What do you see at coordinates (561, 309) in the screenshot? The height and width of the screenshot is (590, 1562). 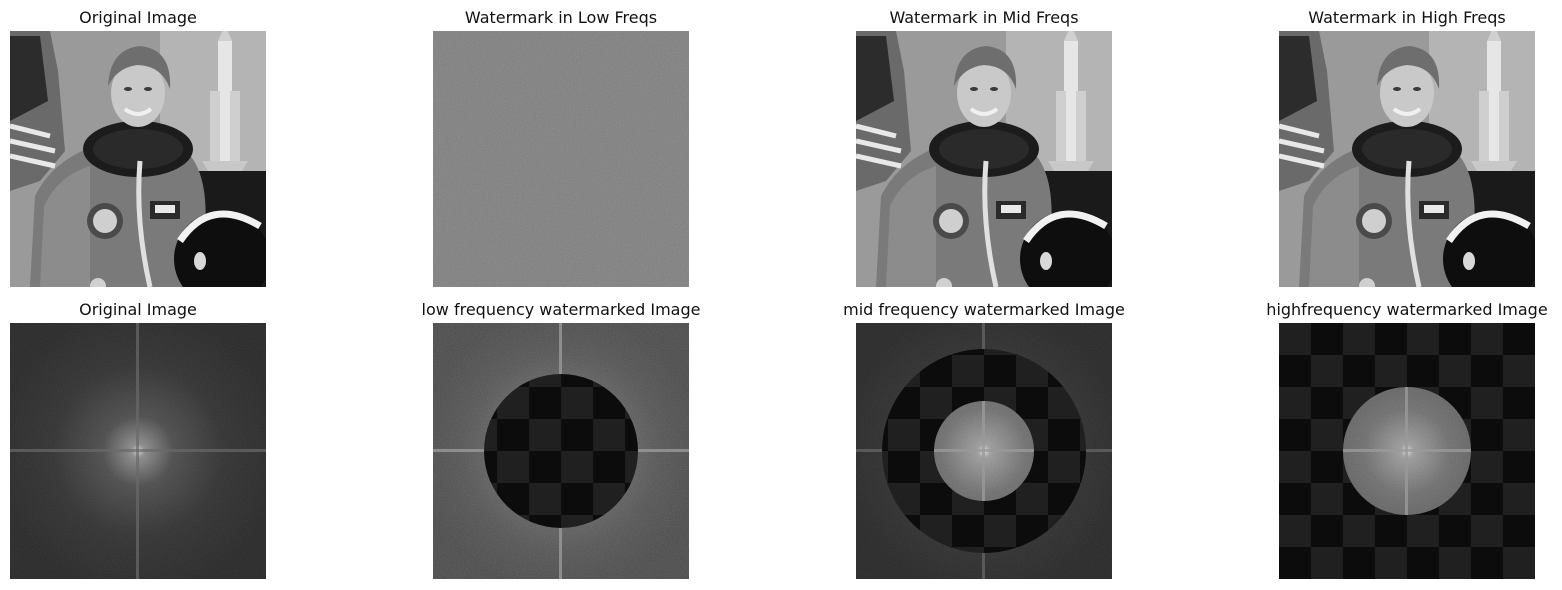 I see `panel-title: low frequency watermarked Image` at bounding box center [561, 309].